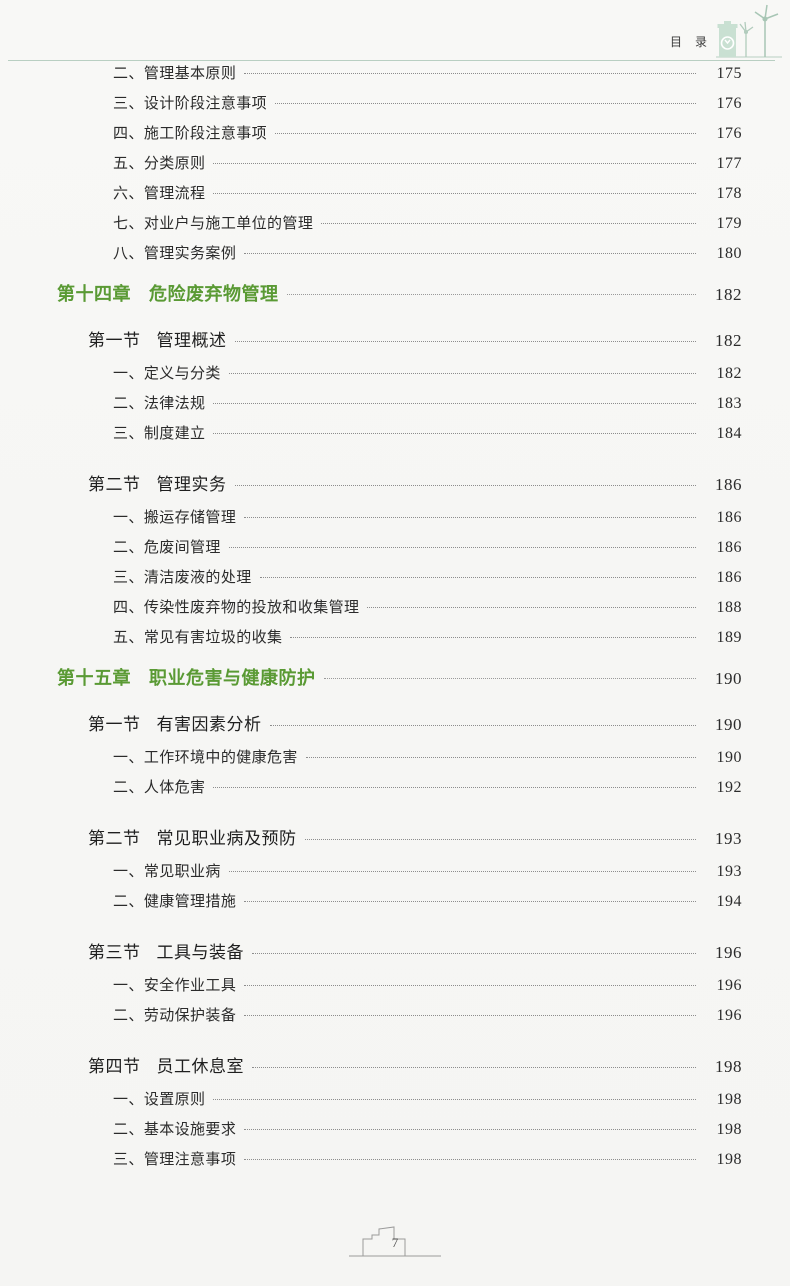  Describe the element at coordinates (395, 1163) in the screenshot. I see `toc-entry-item: 三、管理注意事项 198` at that location.